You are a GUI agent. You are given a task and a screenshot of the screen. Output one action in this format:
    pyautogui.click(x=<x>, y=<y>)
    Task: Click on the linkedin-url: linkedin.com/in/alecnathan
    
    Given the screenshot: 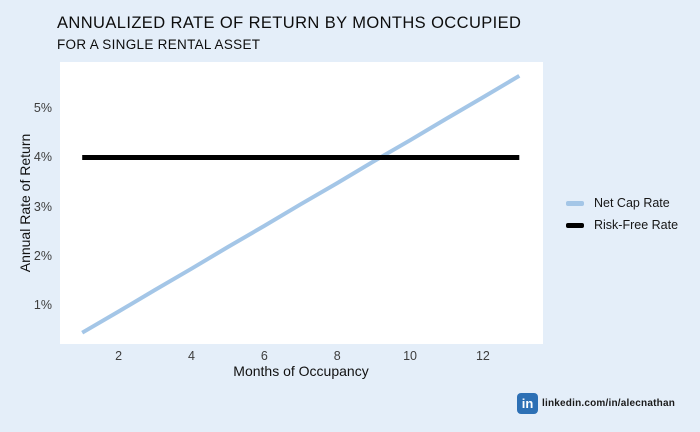 What is the action you would take?
    pyautogui.click(x=609, y=403)
    